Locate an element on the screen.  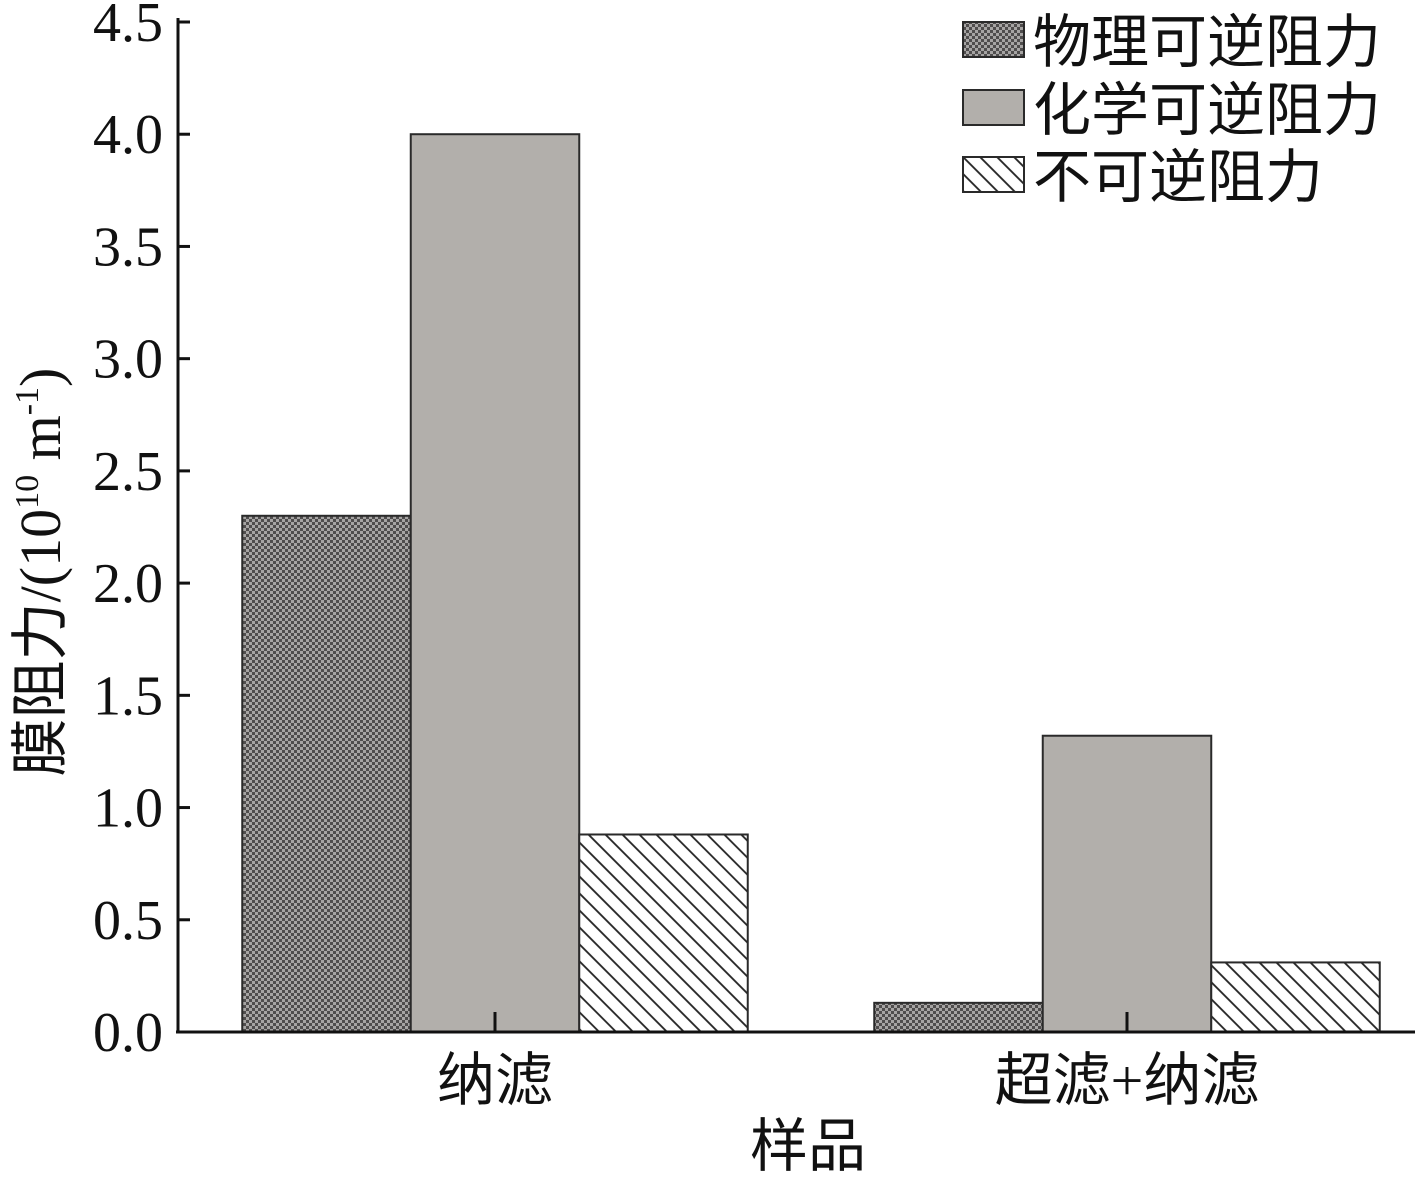
legend-label: 化学可逆阻力 is located at coordinates (1207, 110).